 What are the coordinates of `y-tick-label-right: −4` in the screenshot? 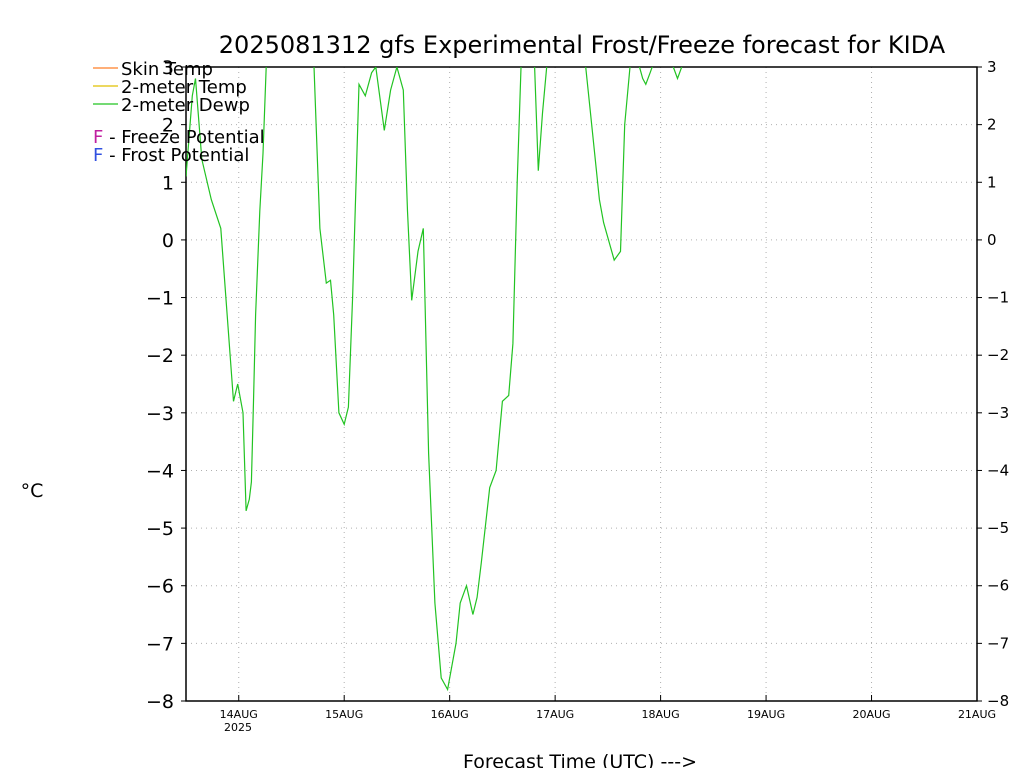 It's located at (998, 470).